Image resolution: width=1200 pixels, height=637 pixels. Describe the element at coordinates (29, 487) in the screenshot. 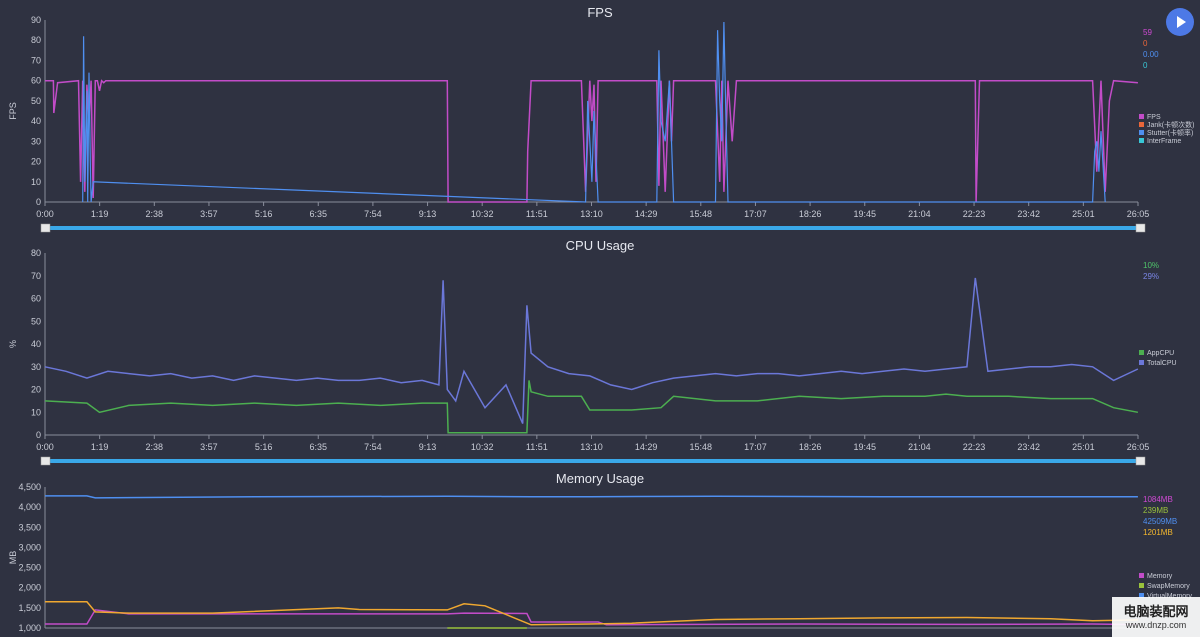

I see `mem-ytick-label: 4,500` at that location.